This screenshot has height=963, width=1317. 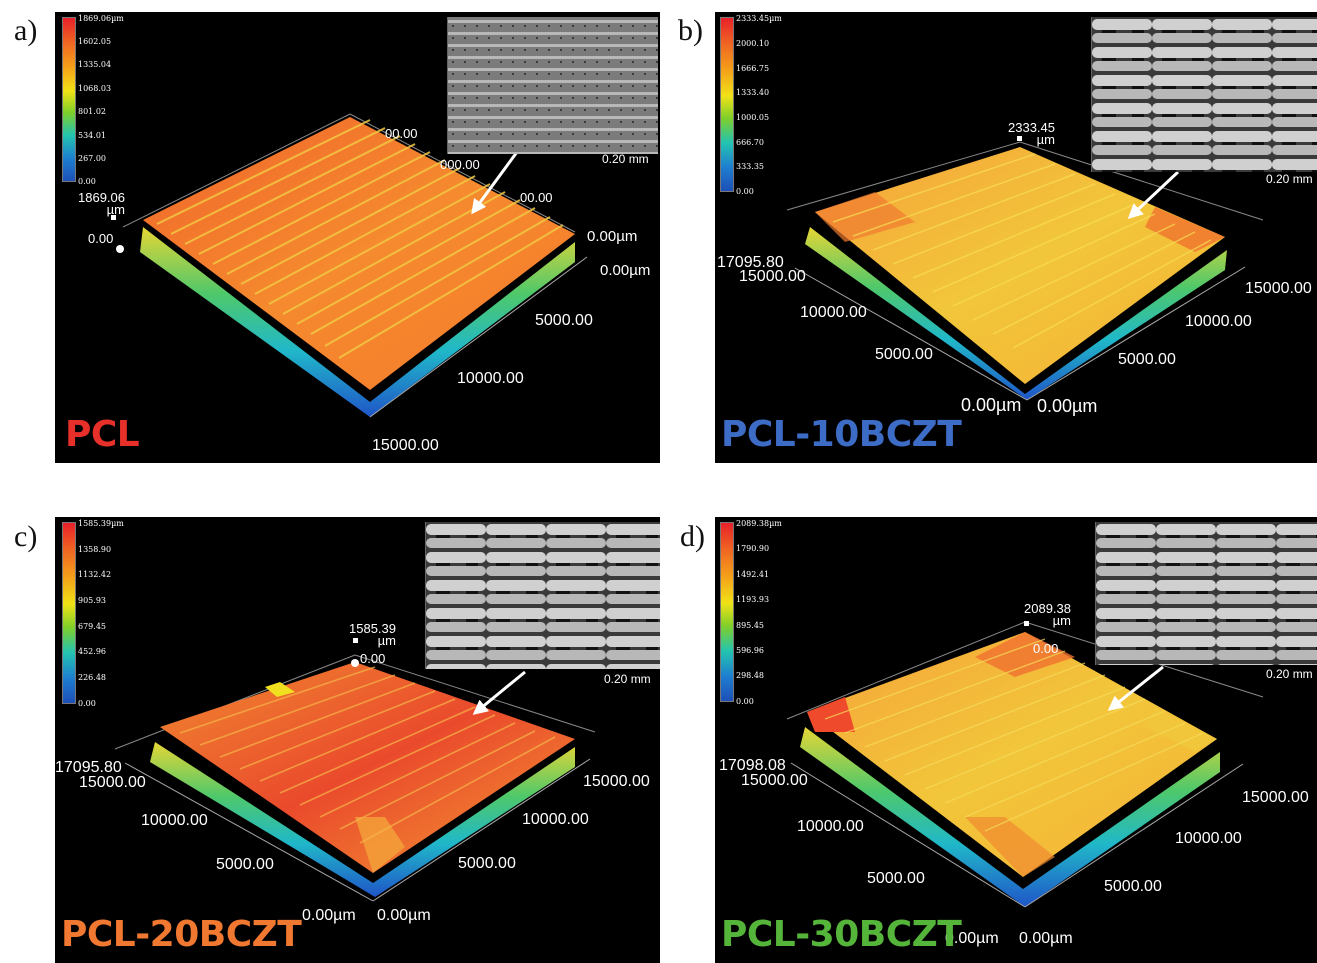 I want to click on arrow-indicator, so click(x=495, y=183).